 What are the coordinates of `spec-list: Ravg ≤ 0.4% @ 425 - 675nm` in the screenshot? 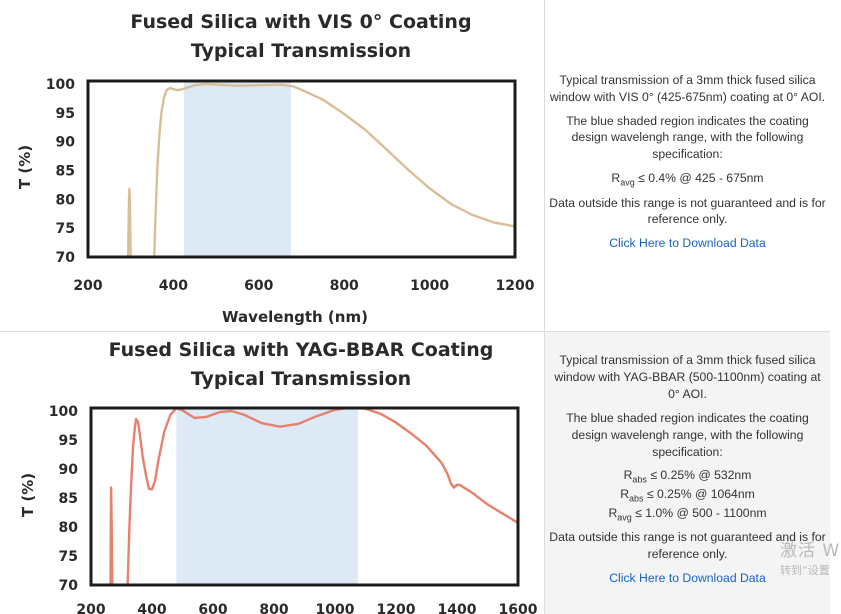 It's located at (687, 179).